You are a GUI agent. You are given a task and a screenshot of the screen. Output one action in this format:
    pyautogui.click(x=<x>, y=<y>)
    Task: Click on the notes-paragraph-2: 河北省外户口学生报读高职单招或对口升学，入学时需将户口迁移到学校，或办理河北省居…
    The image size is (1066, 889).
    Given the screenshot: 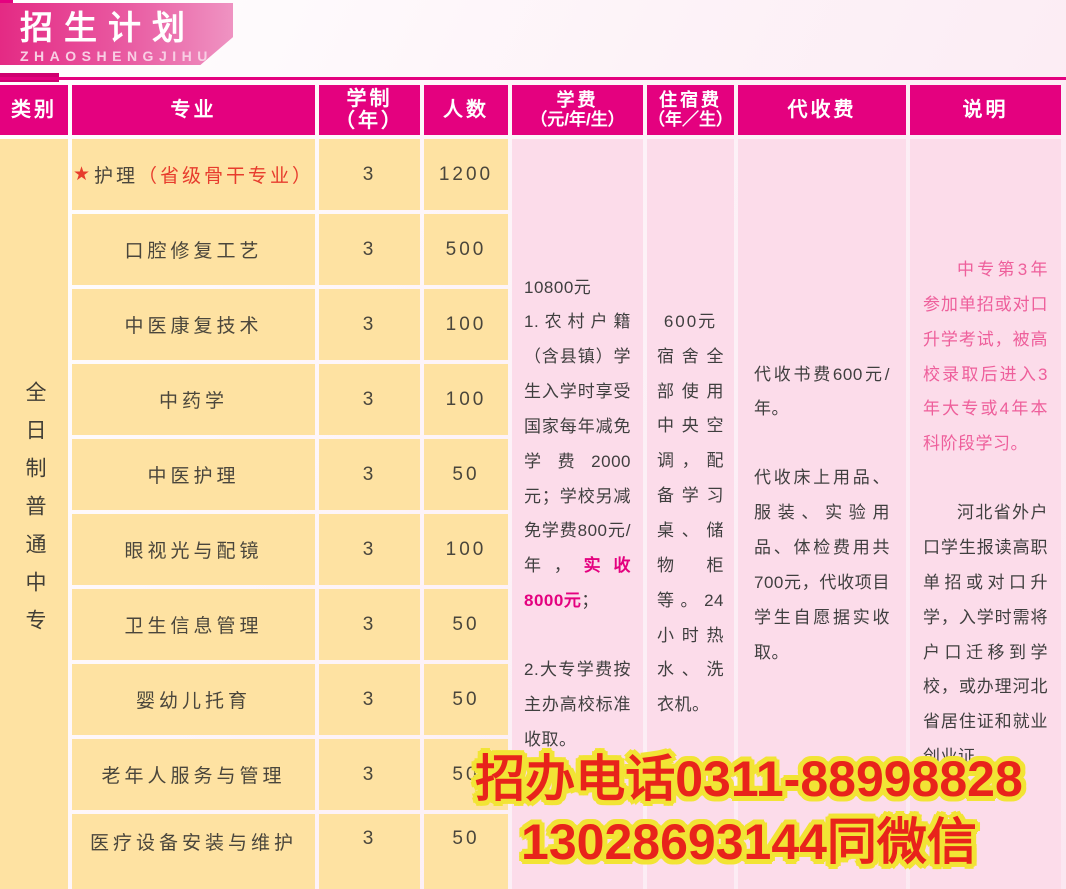 What is the action you would take?
    pyautogui.click(x=985, y=635)
    